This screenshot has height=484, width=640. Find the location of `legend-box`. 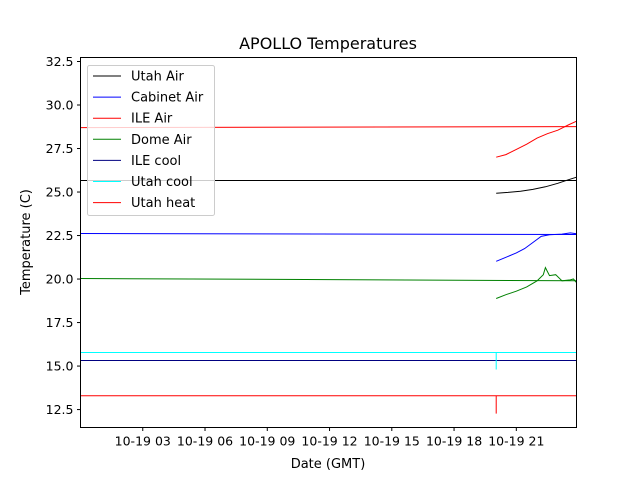

legend-box is located at coordinates (151, 140).